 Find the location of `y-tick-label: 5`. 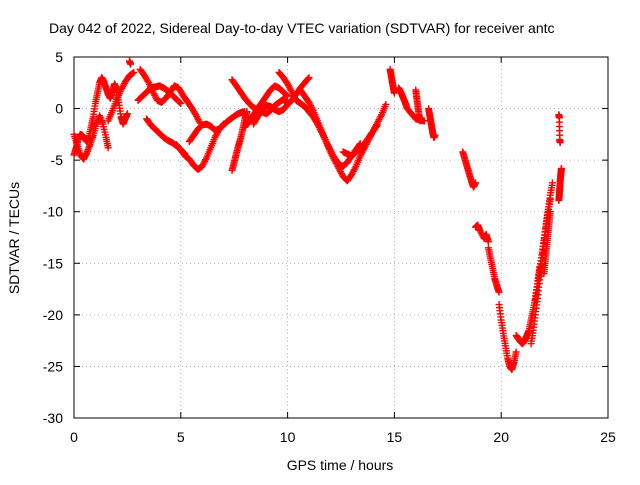

y-tick-label: 5 is located at coordinates (59, 57).